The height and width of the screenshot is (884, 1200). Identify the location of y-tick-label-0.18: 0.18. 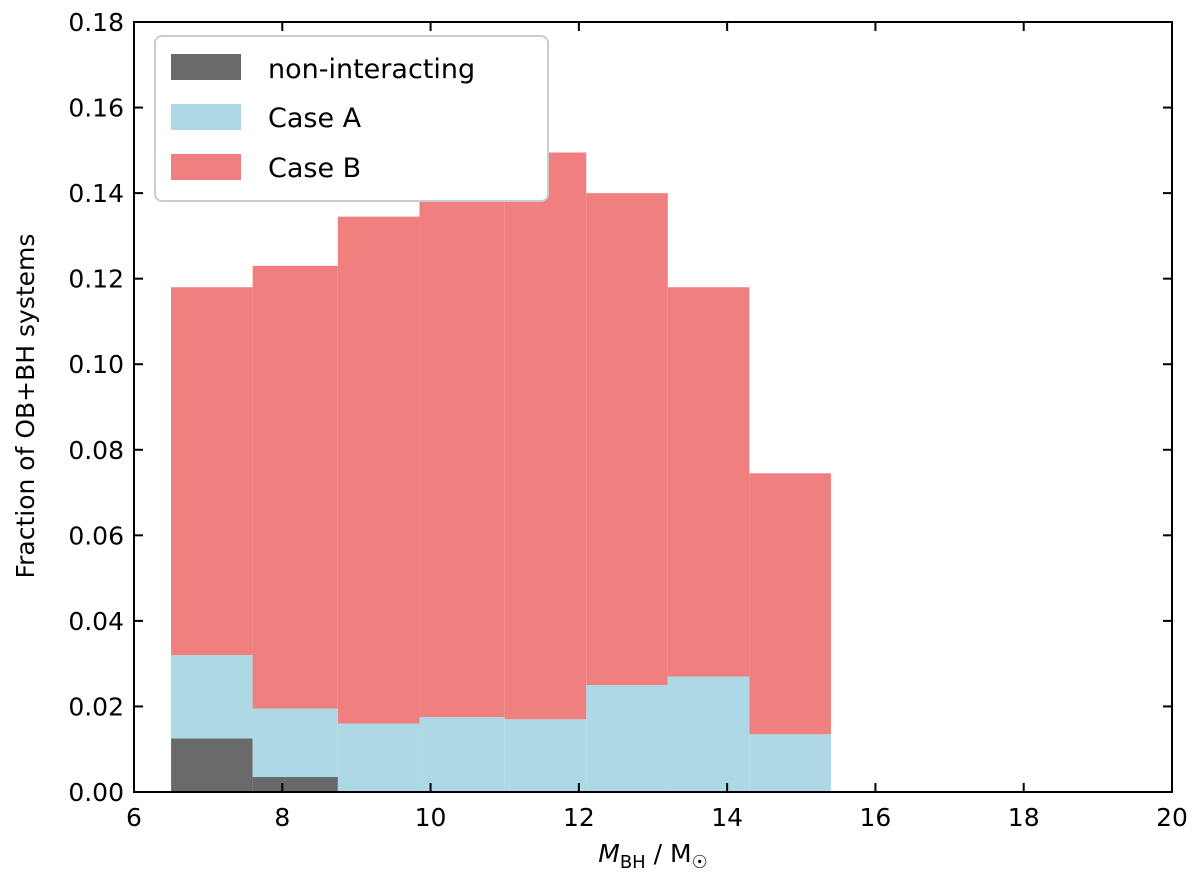
(96, 22).